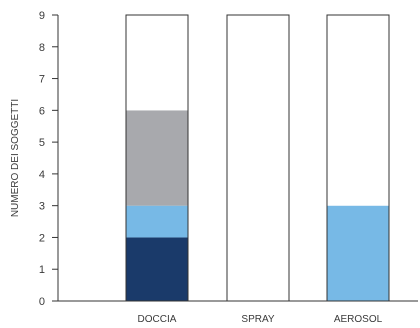  I want to click on y-axis-title: NUMERO DEI SOGGETTI, so click(15, 158).